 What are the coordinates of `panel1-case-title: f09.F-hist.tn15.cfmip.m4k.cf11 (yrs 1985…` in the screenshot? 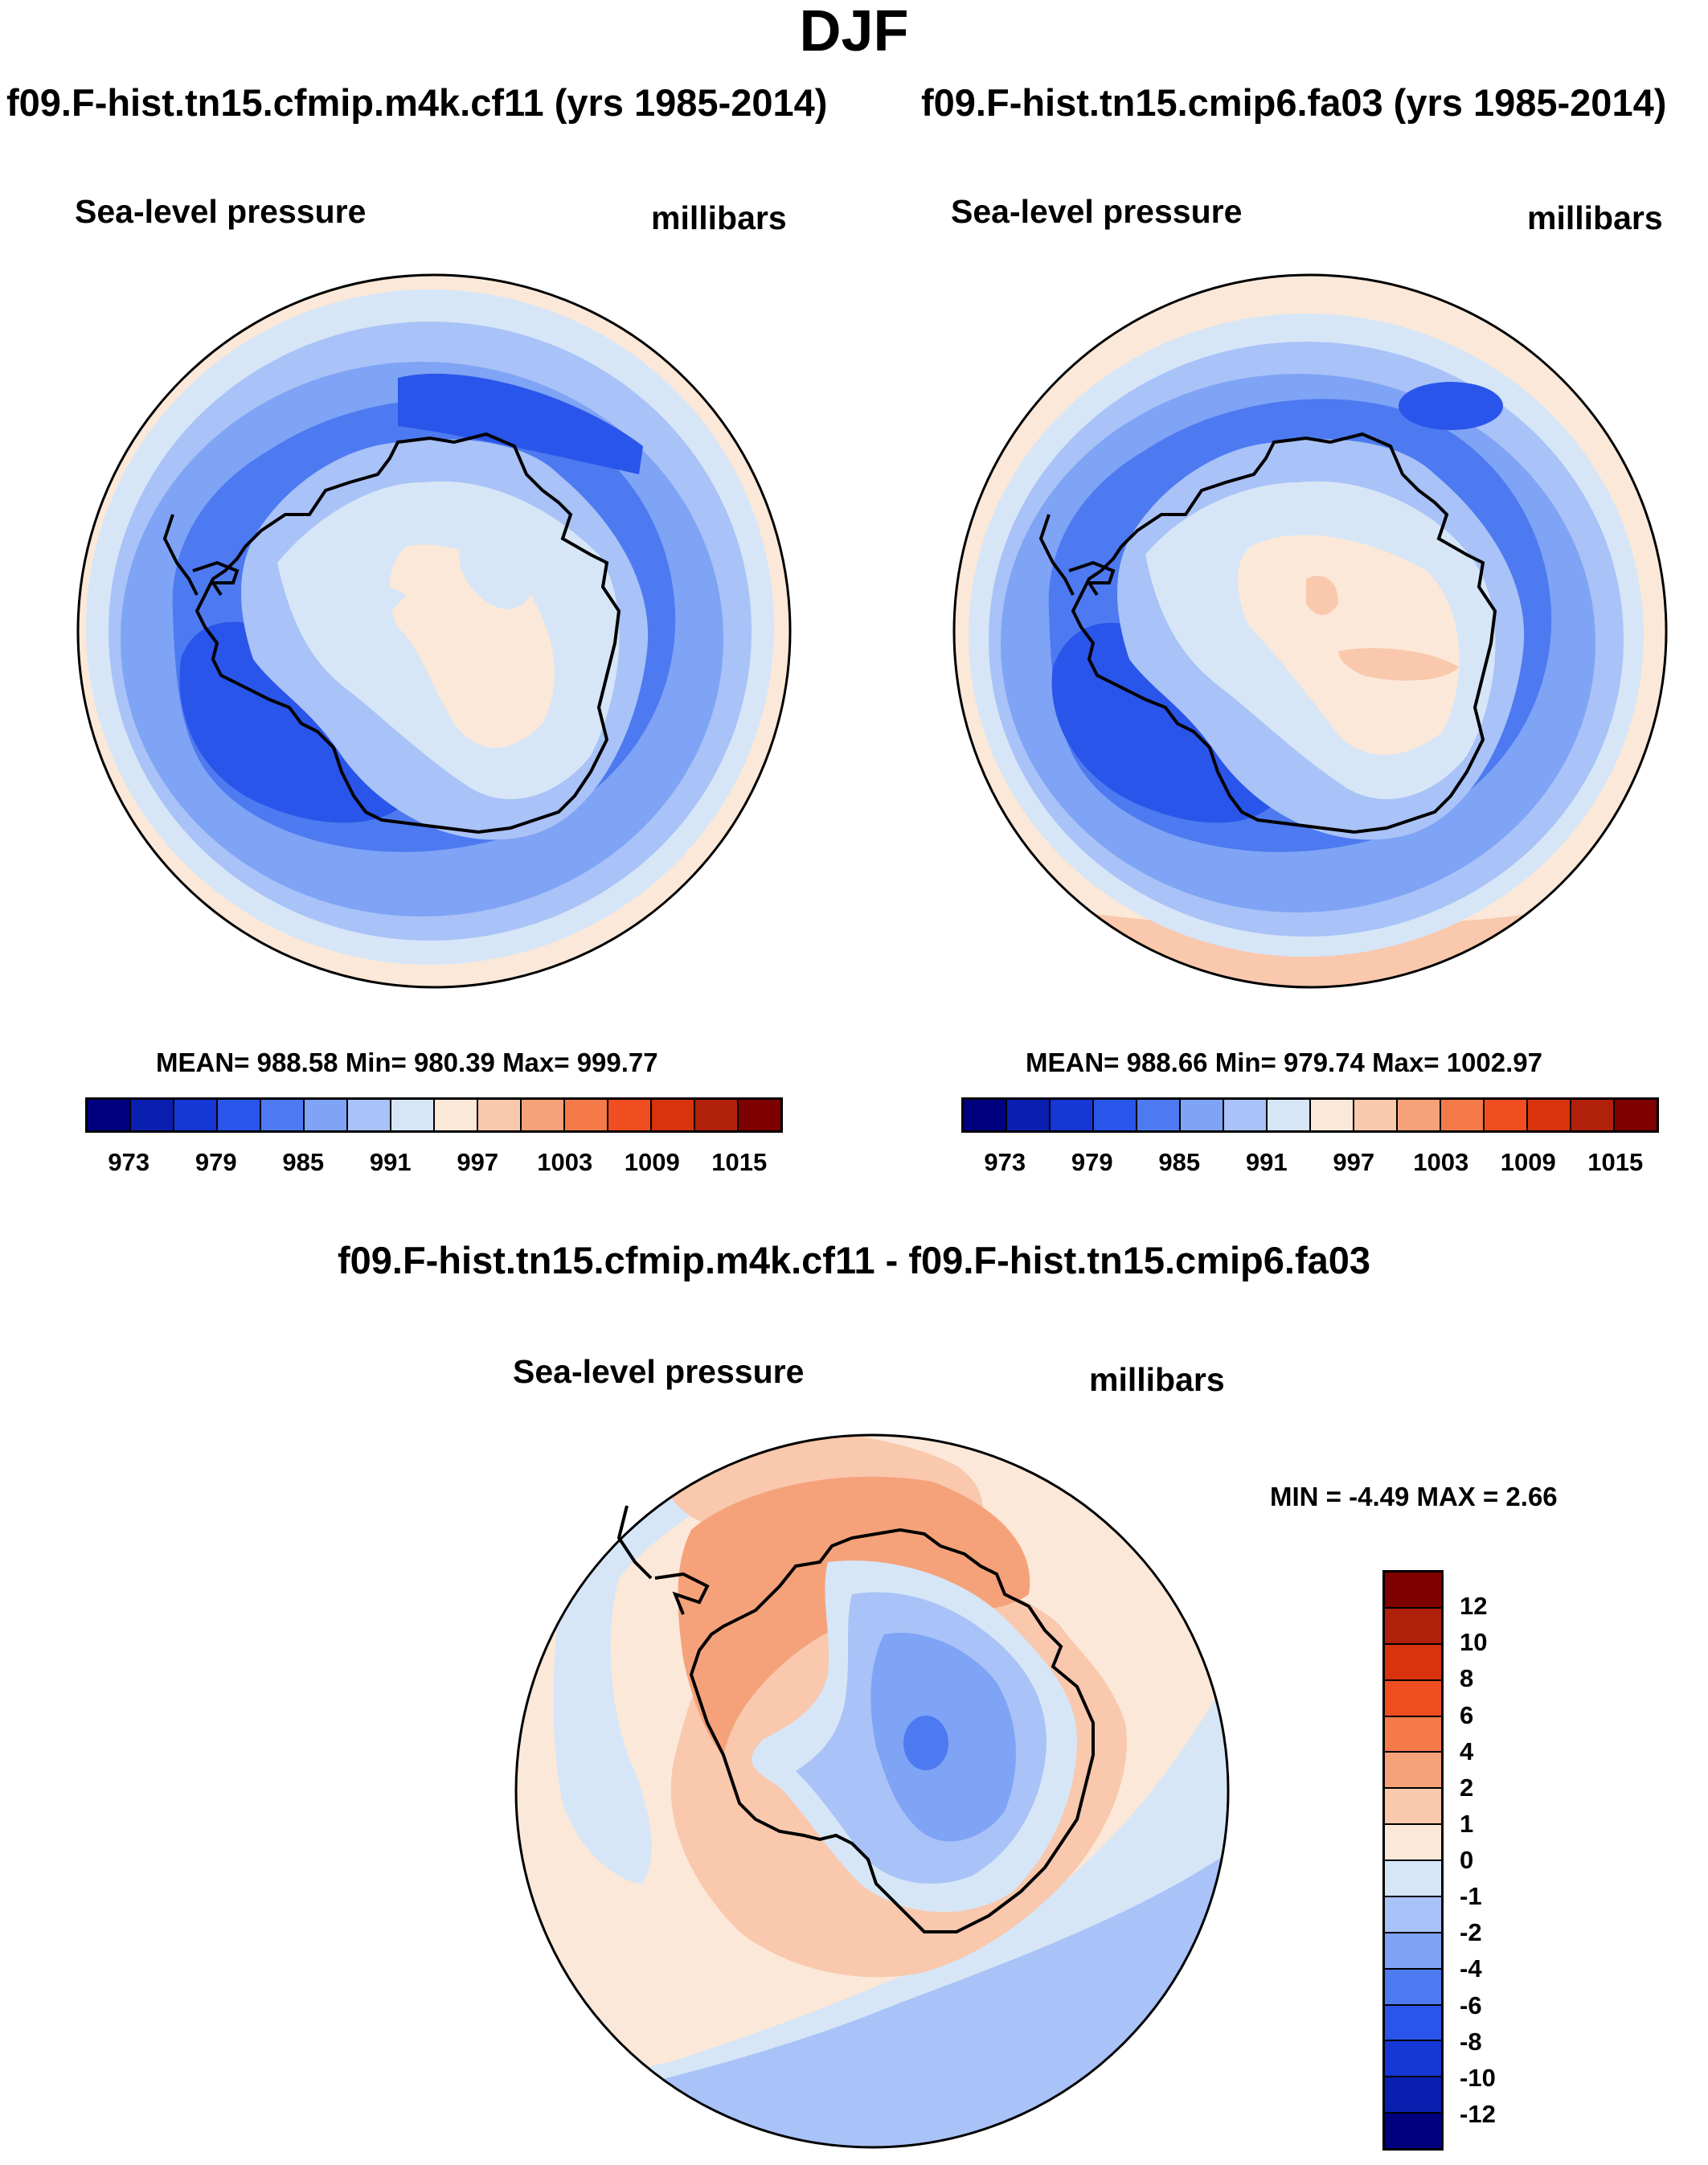 It's located at (417, 102).